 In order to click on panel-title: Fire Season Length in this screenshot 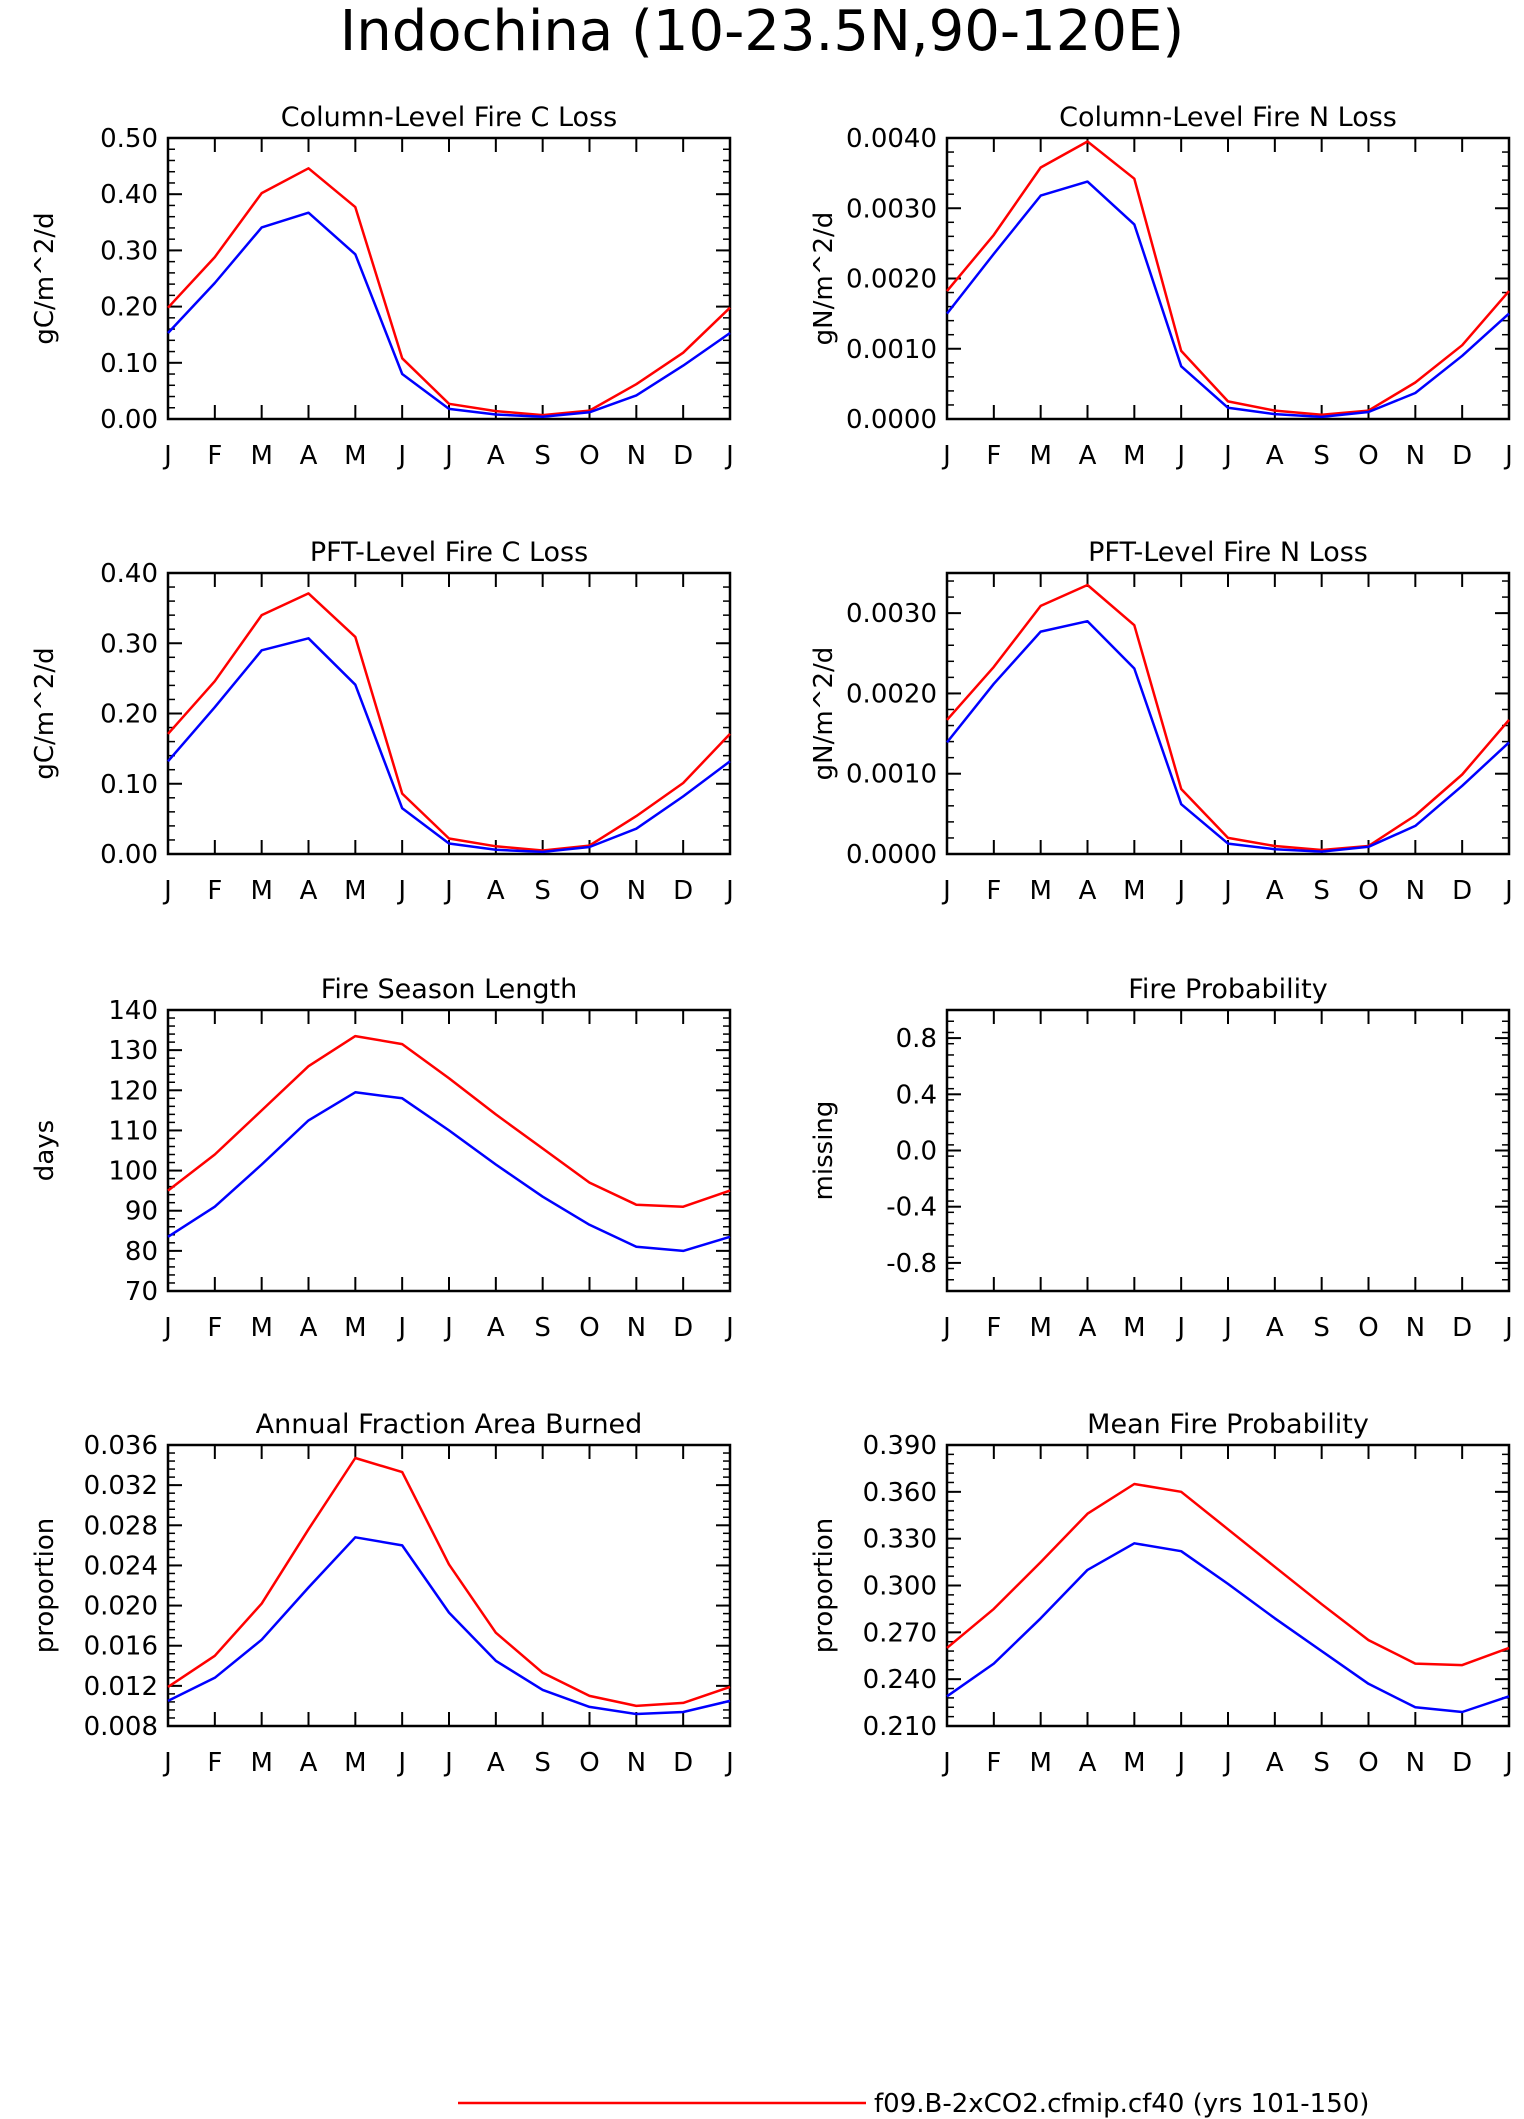, I will do `click(449, 989)`.